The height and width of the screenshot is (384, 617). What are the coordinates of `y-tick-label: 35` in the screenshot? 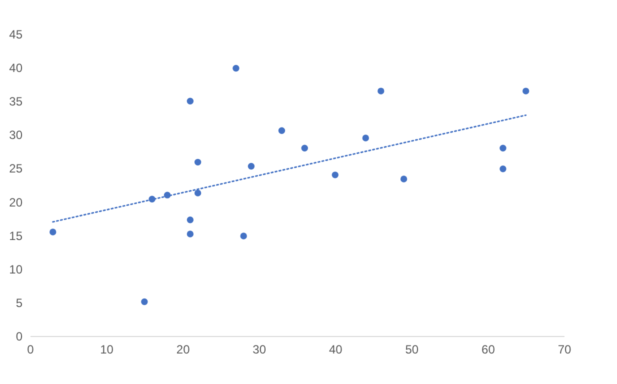 It's located at (16, 101).